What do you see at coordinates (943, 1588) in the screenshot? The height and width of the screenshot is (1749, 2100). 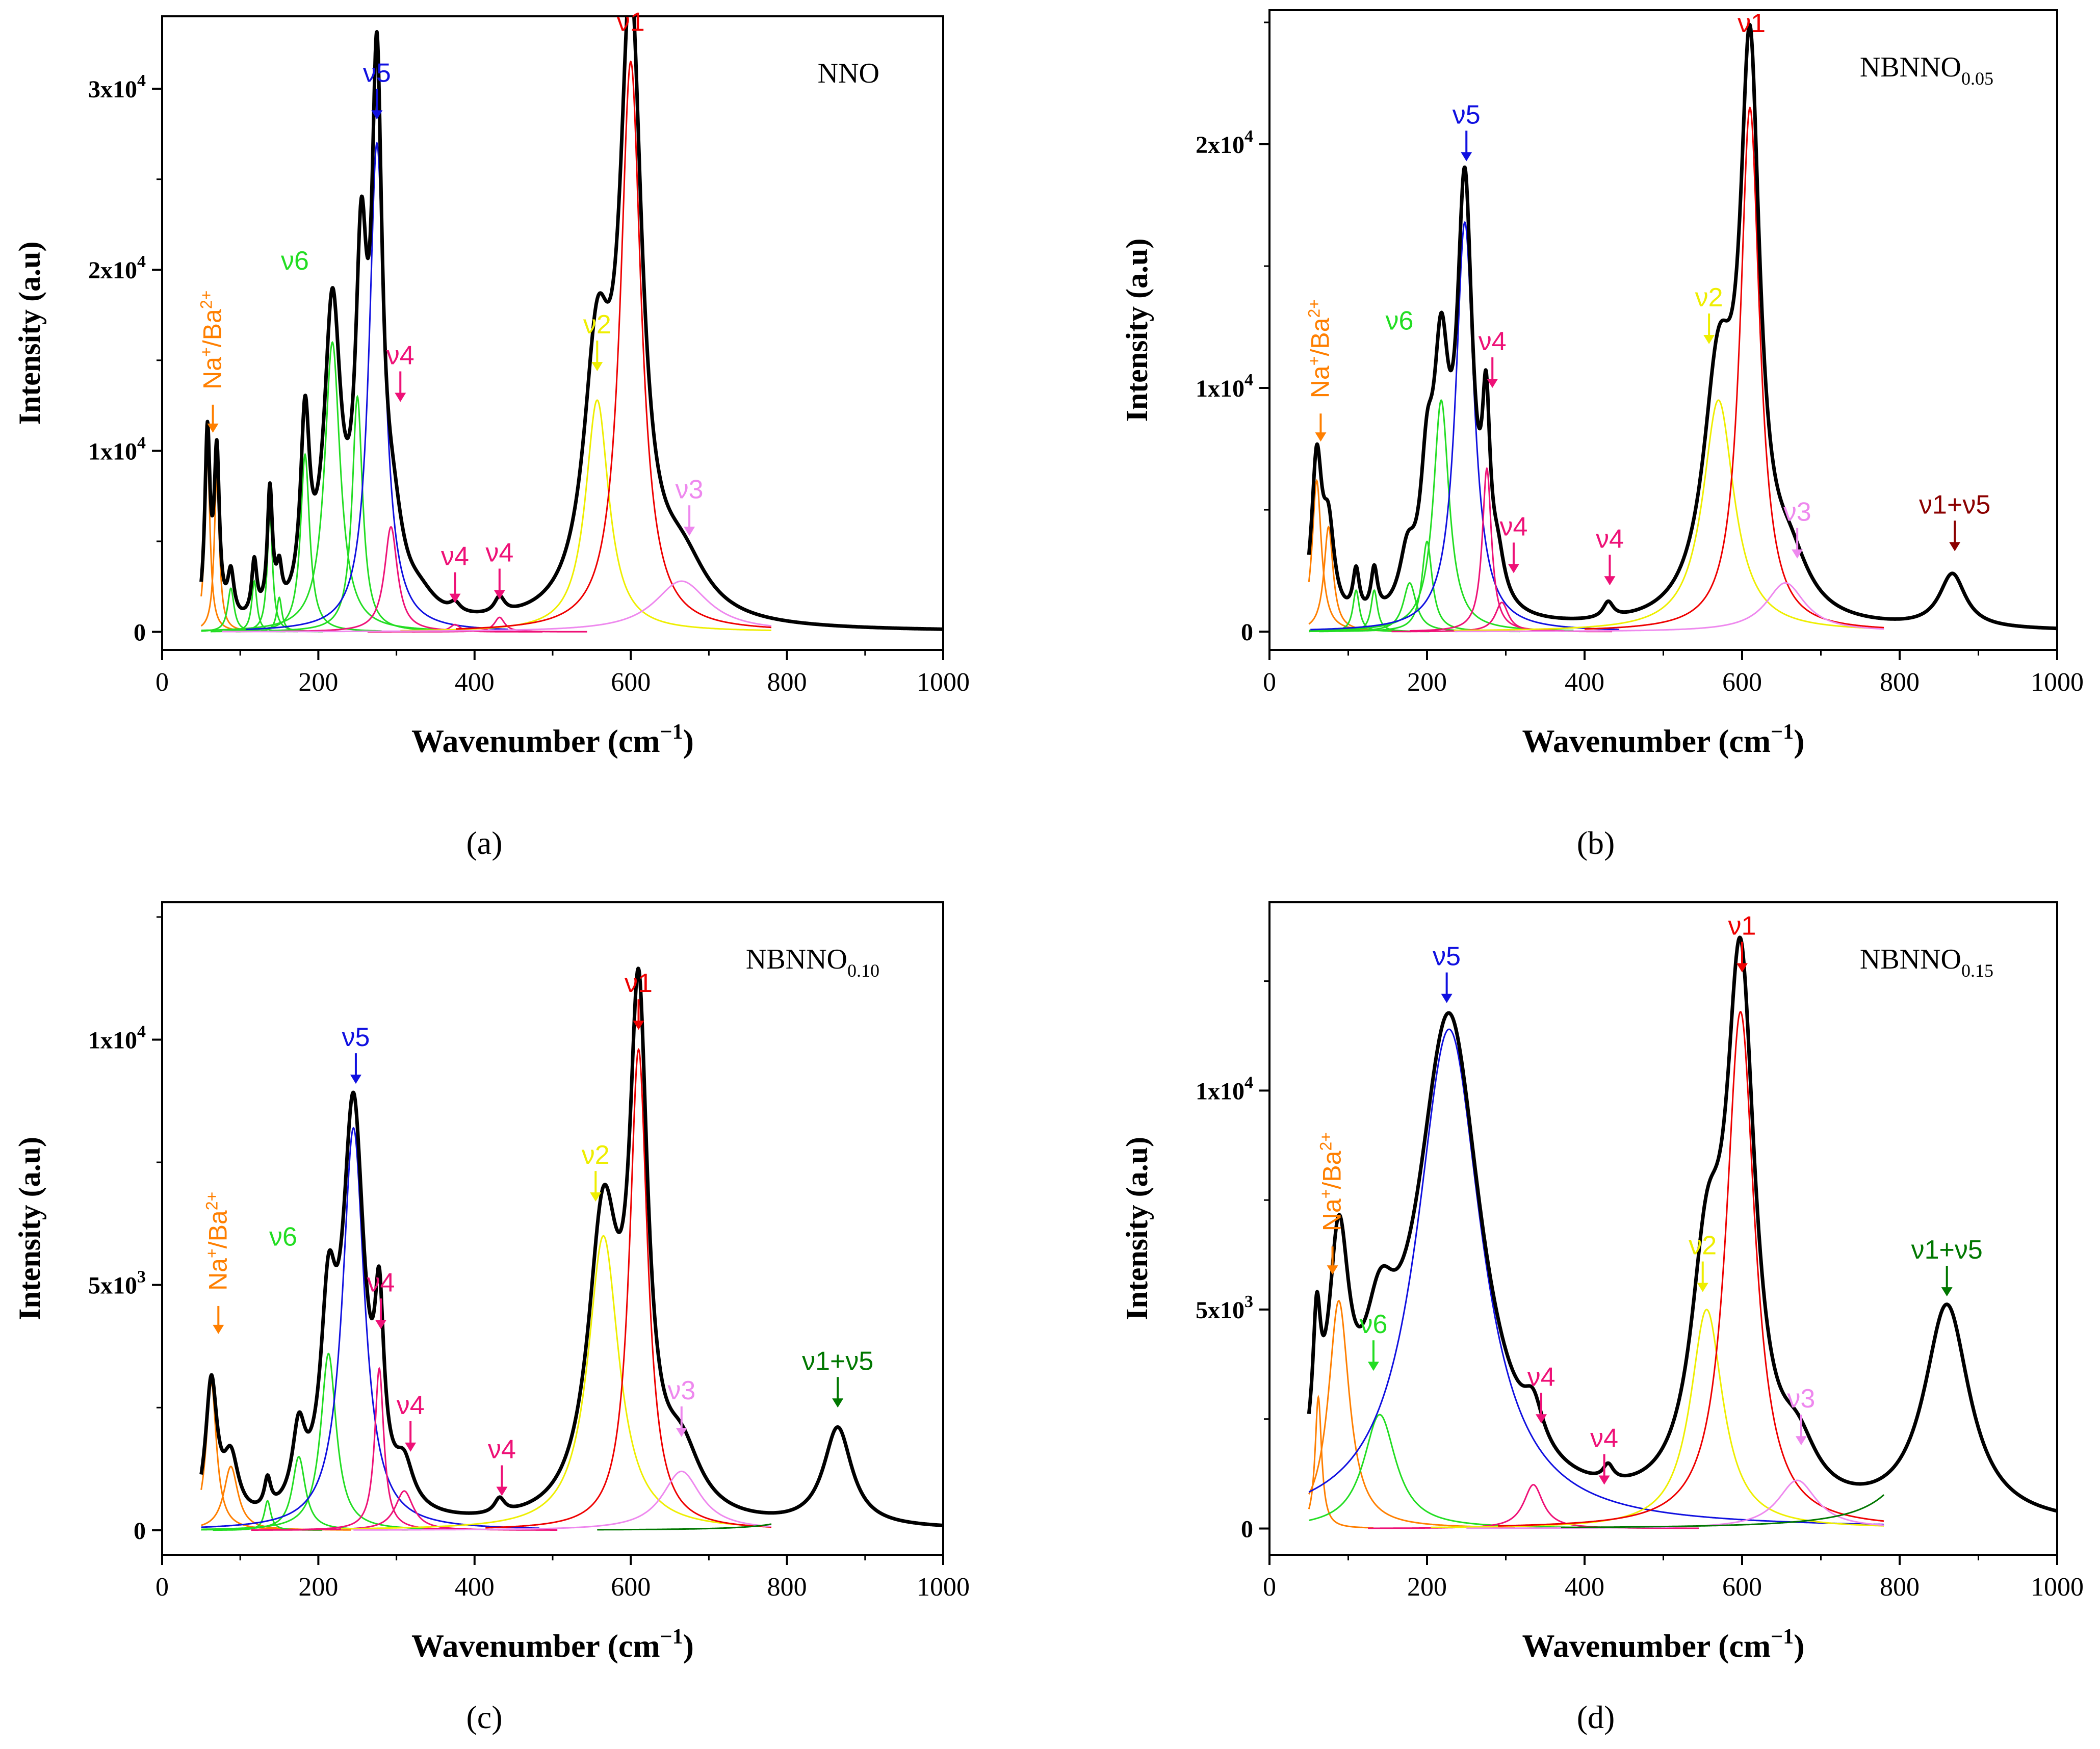 I see `x-tick-label: 1000` at bounding box center [943, 1588].